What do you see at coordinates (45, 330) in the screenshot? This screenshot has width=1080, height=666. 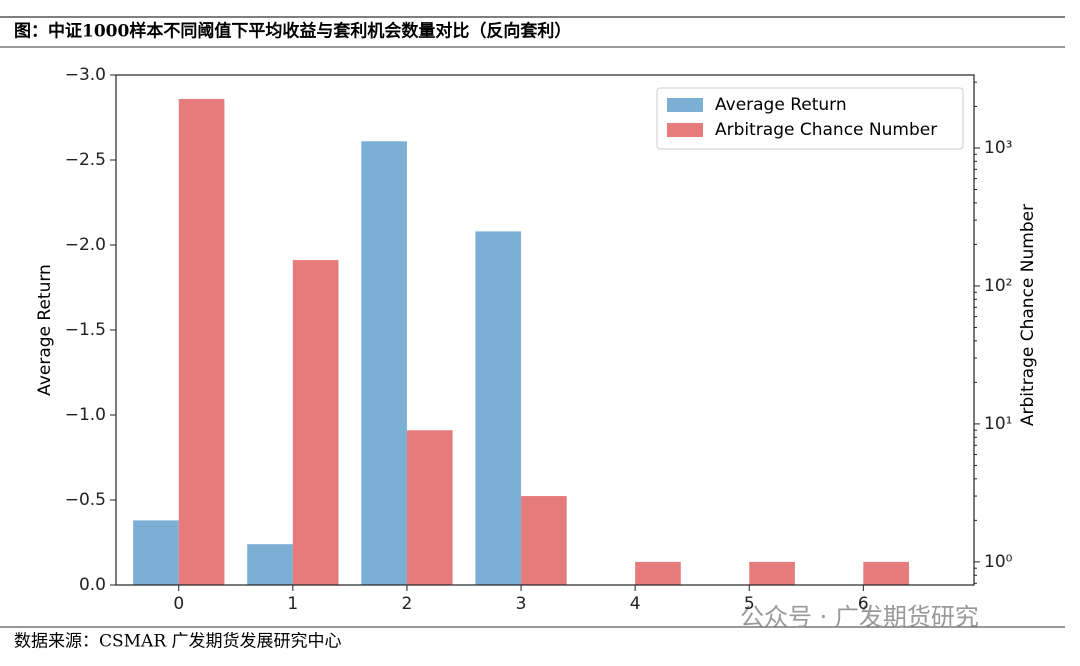 I see `y-axis-label: Average Return` at bounding box center [45, 330].